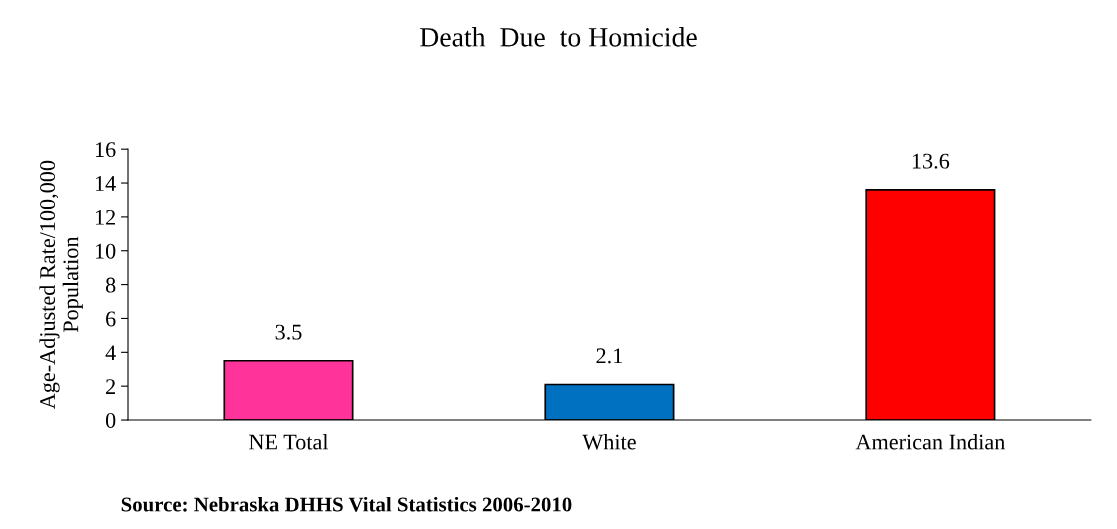 Image resolution: width=1117 pixels, height=529 pixels. I want to click on y-axis-title: Age-Adjusted Rate/100,000 Population, so click(61, 285).